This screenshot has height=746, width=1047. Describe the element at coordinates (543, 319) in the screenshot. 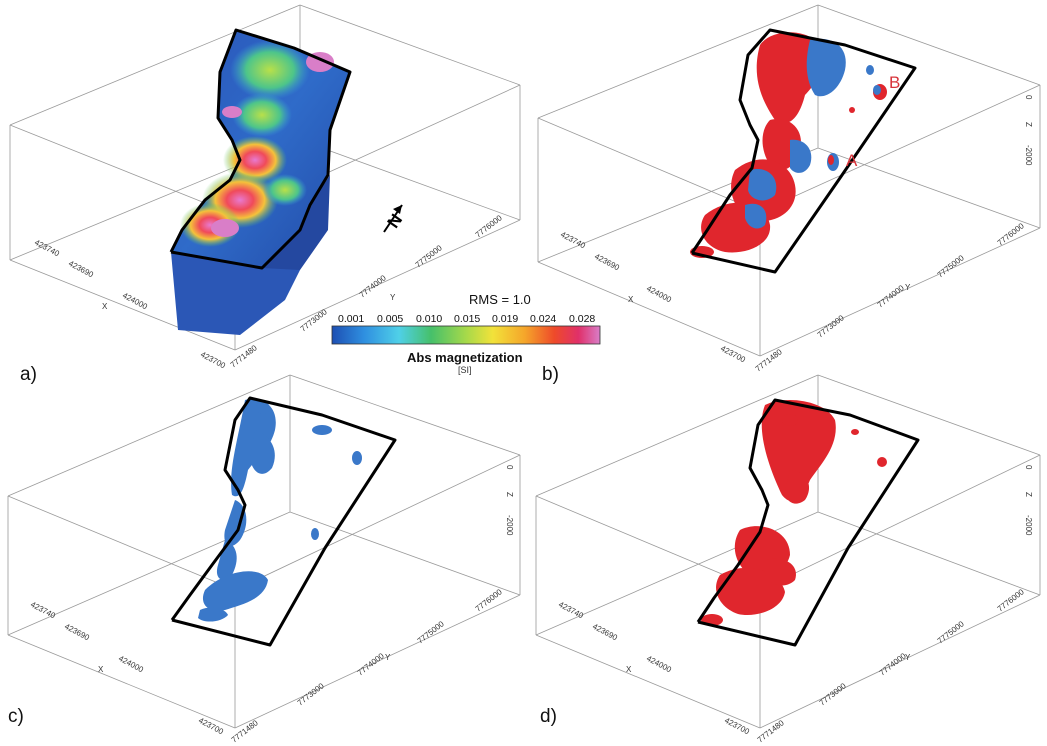

I see `colorbar-tick-6: 0.024` at that location.